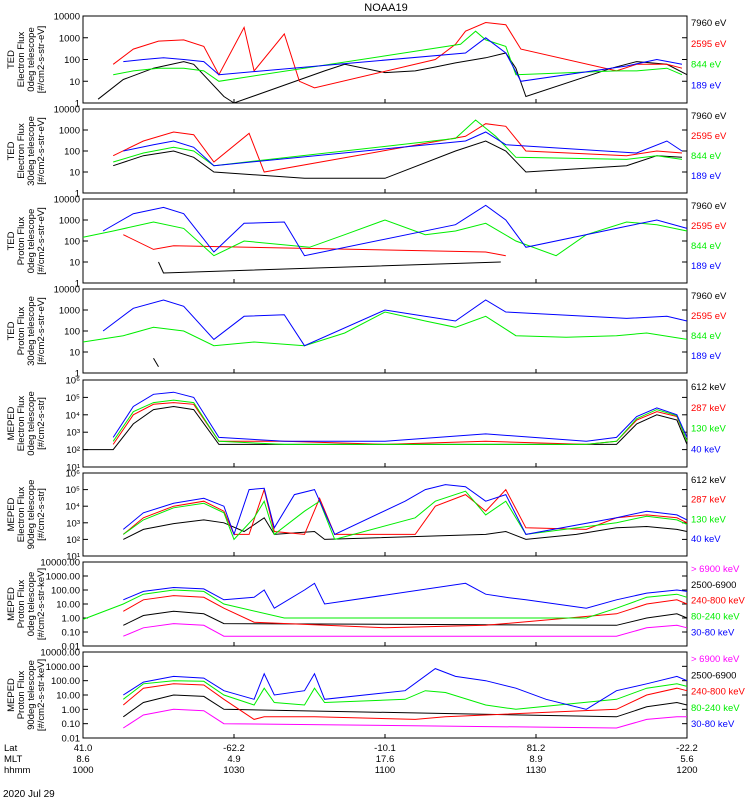 The image size is (750, 800). I want to click on y-tick-label: 10.00, so click(68, 605).